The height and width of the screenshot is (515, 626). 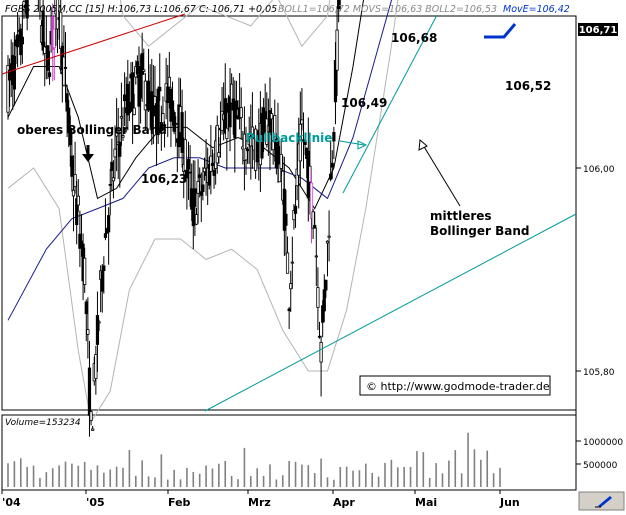 I want to click on middle-band-label-1: mittleres, so click(x=461, y=216).